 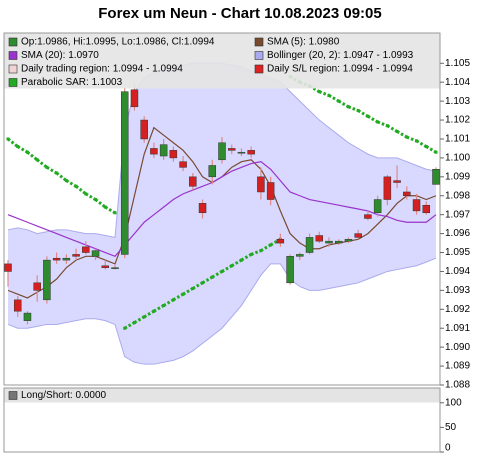 I want to click on legend-label: SMA (20): 1.0970, so click(x=60, y=55).